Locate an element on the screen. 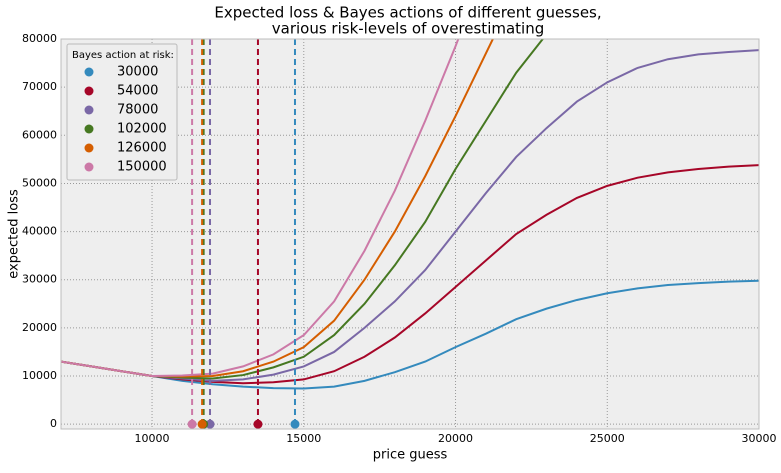  x-tick-label: 25000 is located at coordinates (607, 438).